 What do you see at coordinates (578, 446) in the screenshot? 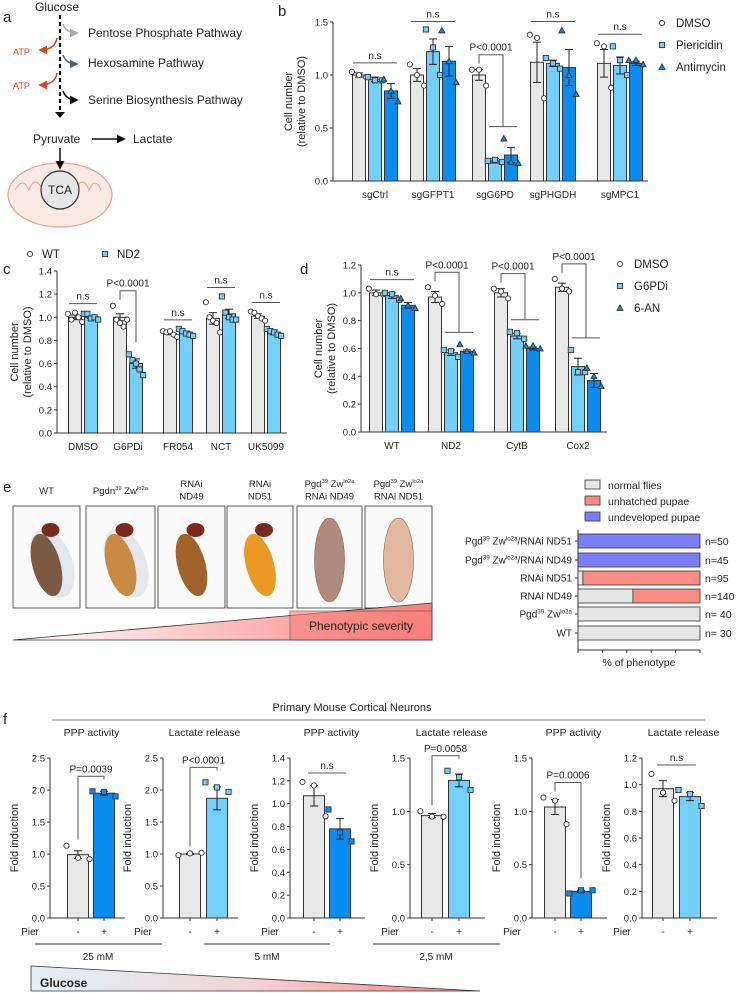
I see `category-label: Cox2` at bounding box center [578, 446].